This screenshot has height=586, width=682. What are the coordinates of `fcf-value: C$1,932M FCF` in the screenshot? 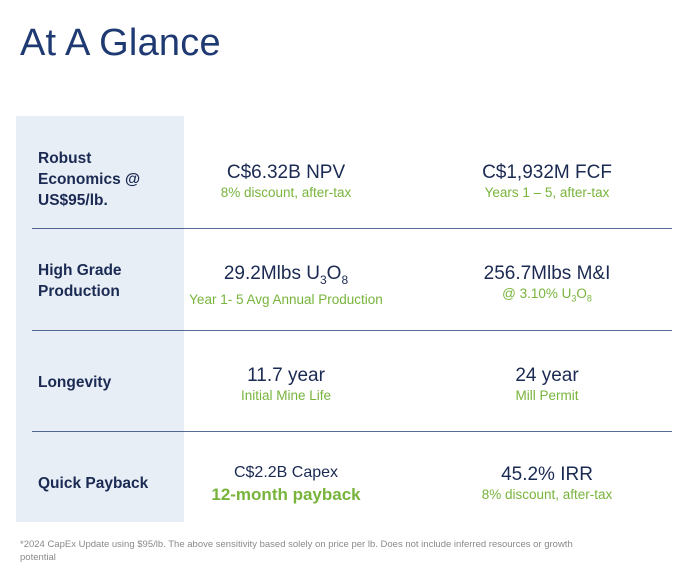 It's located at (547, 172).